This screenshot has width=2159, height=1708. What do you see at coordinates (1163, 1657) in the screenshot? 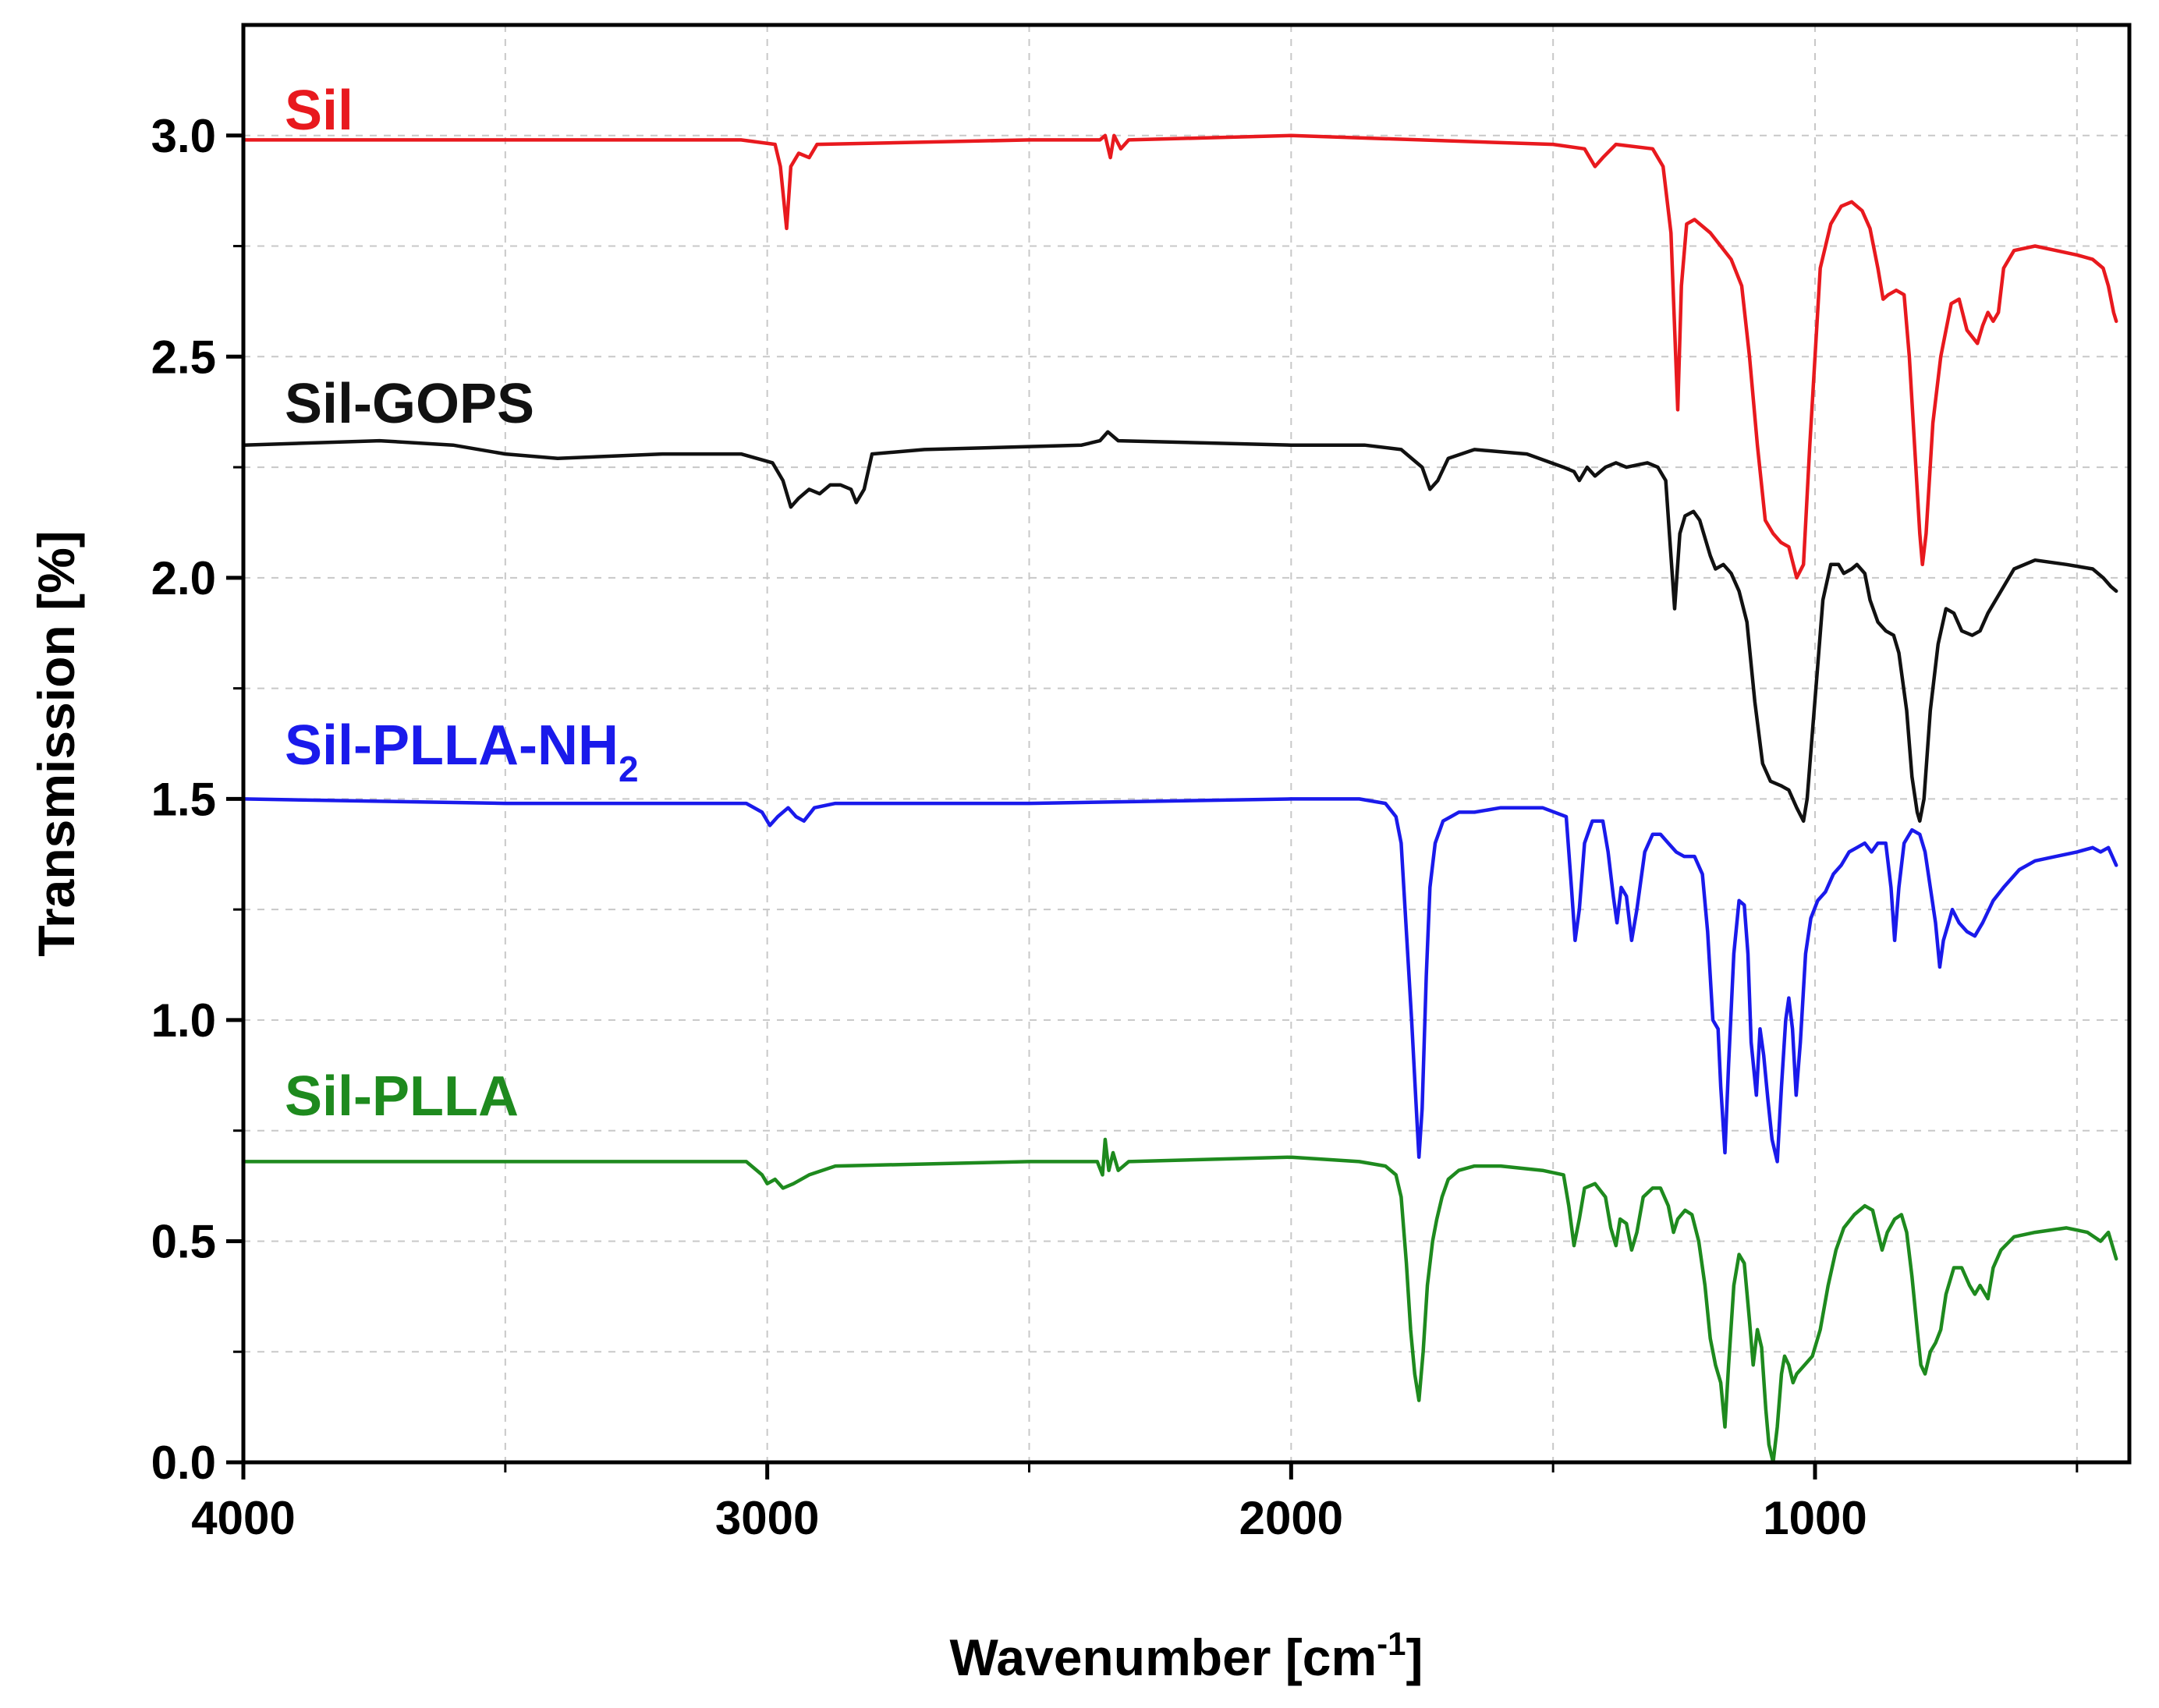
I see `x-axis-title-text: Wavenumber [cm` at bounding box center [1163, 1657].